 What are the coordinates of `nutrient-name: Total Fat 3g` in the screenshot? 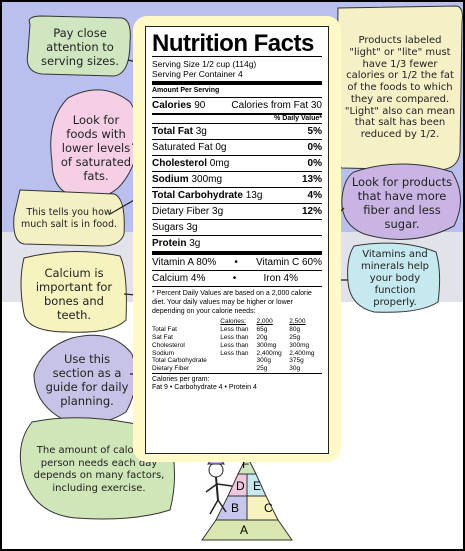 It's located at (179, 132).